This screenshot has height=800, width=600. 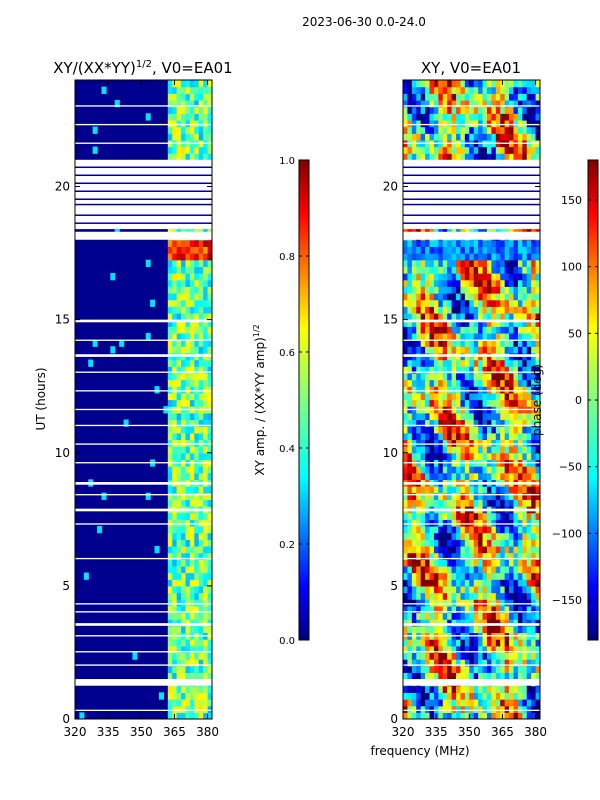 I want to click on data-row, so click(x=143, y=223).